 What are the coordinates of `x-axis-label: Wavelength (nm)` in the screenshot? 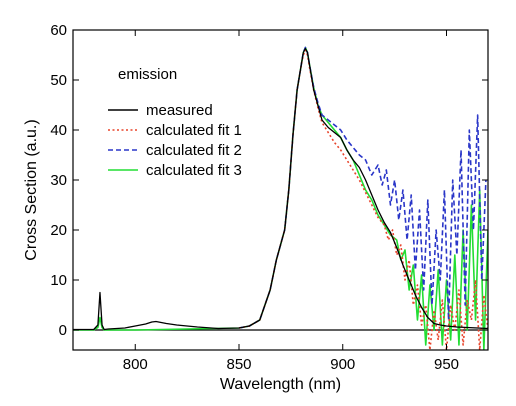 It's located at (280, 384).